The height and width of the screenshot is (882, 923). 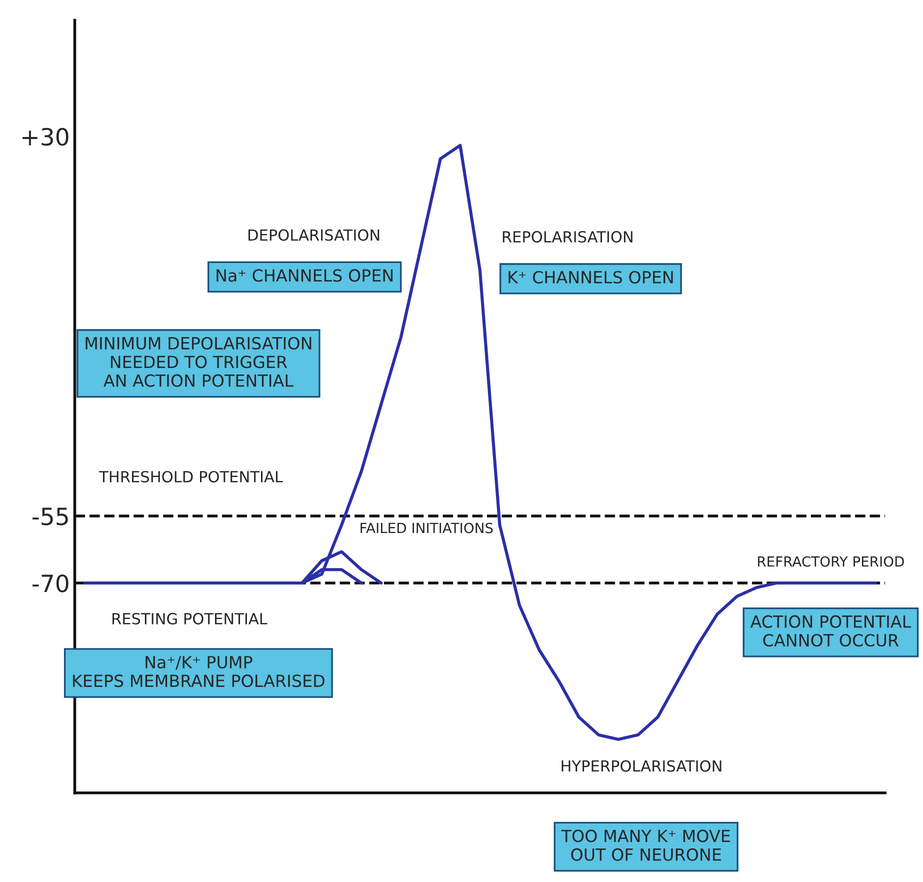 I want to click on annotation: DEPOLARISATION, so click(x=314, y=235).